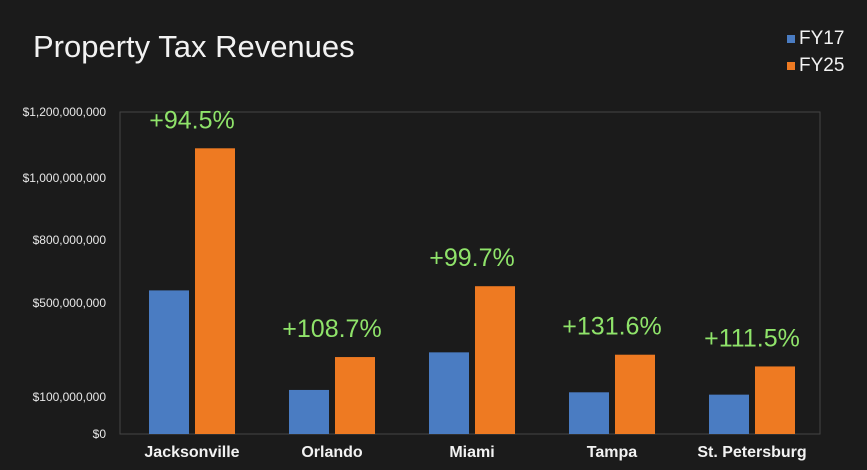  Describe the element at coordinates (169, 362) in the screenshot. I see `bar-fy17-jacksonville` at that location.